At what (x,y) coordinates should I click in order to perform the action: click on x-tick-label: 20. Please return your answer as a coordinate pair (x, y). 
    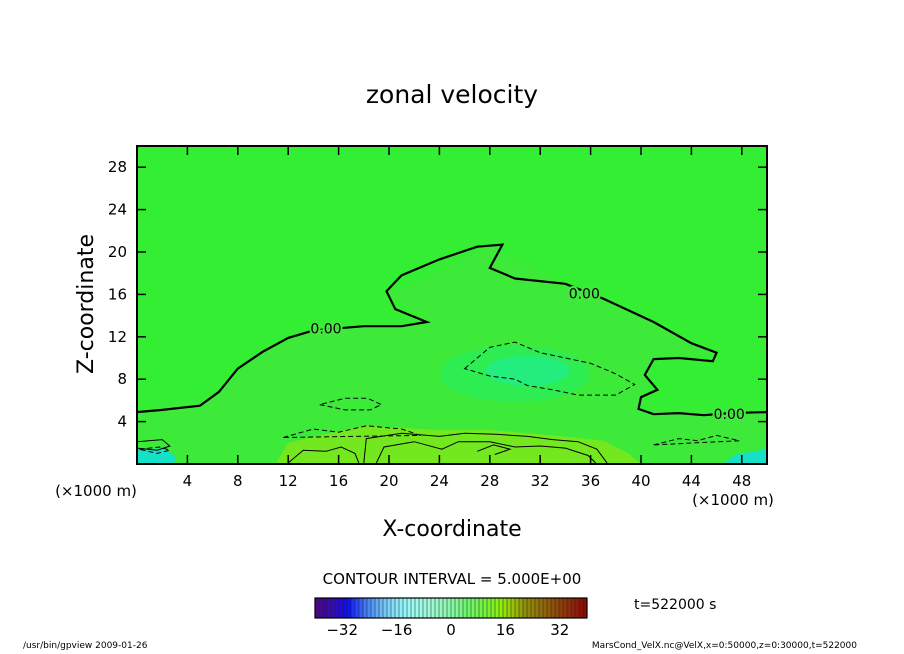
    Looking at the image, I should click on (388, 481).